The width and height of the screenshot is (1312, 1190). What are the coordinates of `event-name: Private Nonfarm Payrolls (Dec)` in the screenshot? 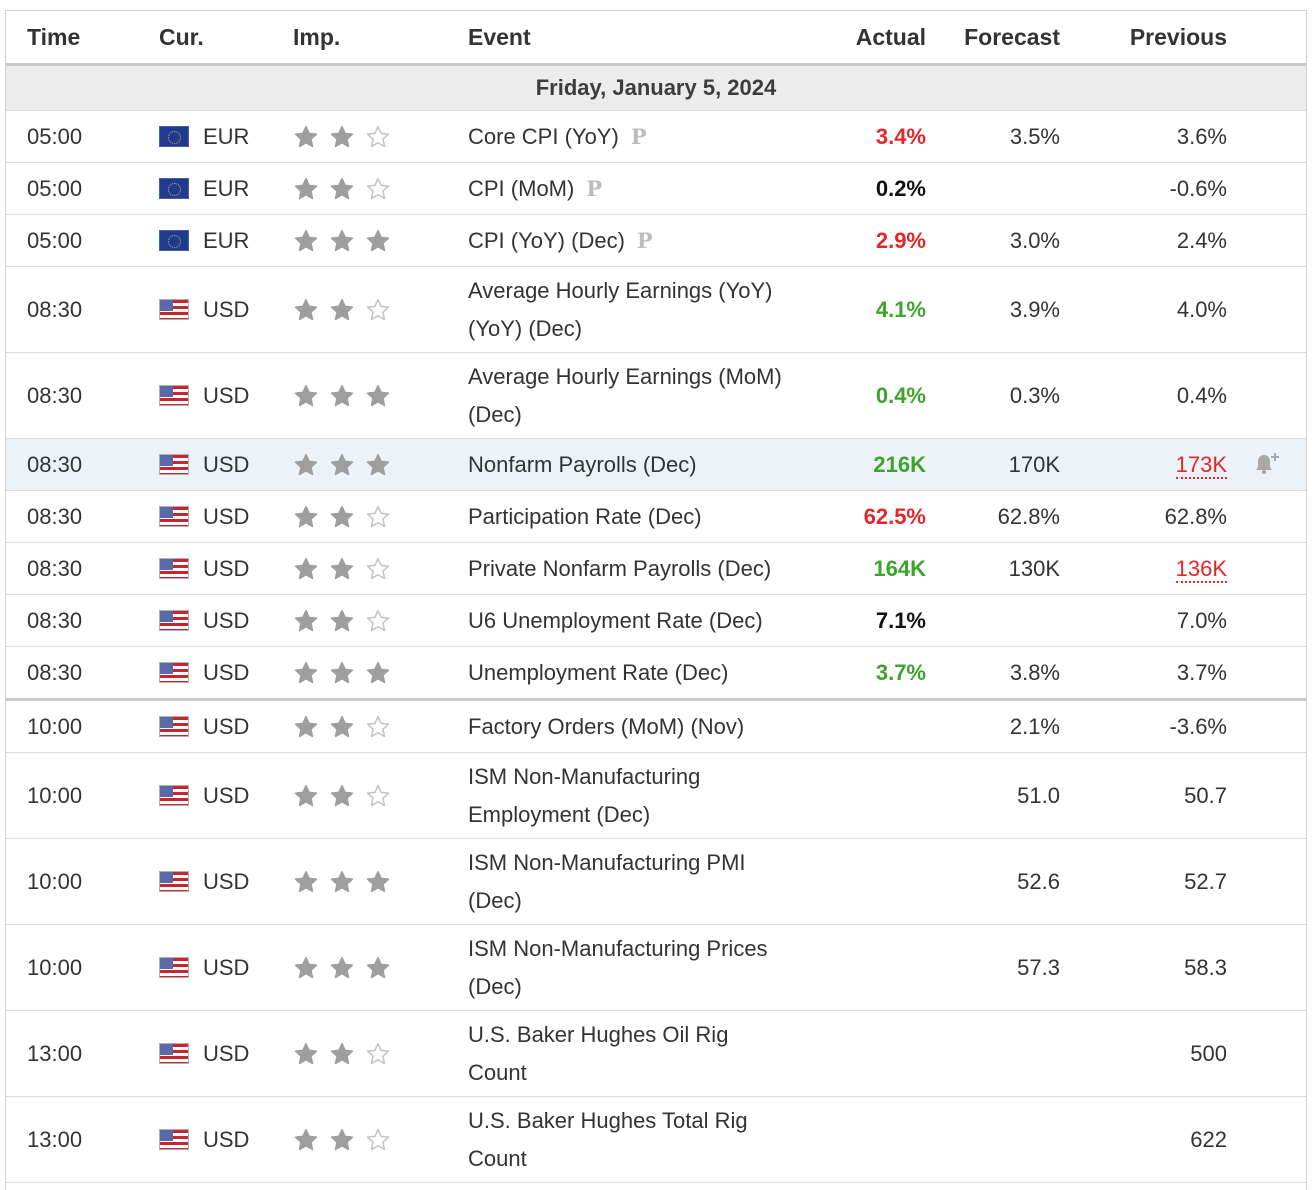 It's located at (620, 568).